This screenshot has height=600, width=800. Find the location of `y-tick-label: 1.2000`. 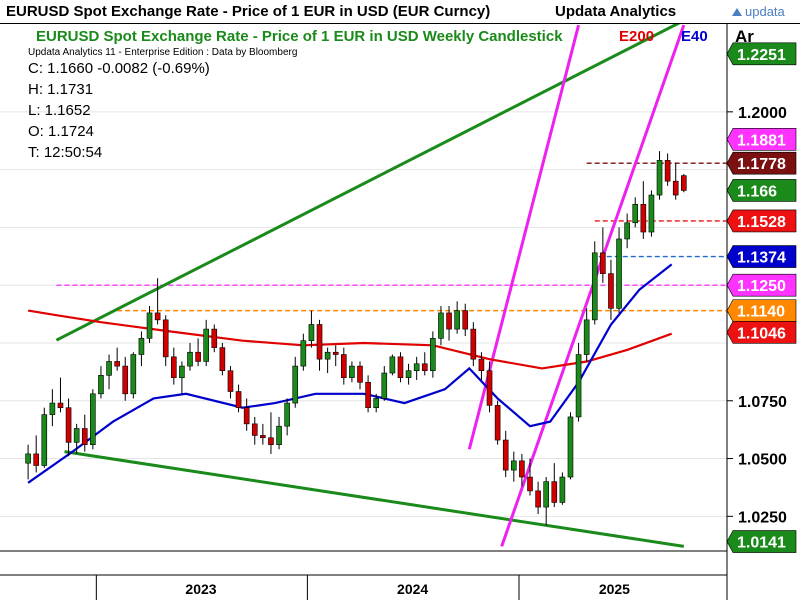

y-tick-label: 1.2000 is located at coordinates (762, 113).